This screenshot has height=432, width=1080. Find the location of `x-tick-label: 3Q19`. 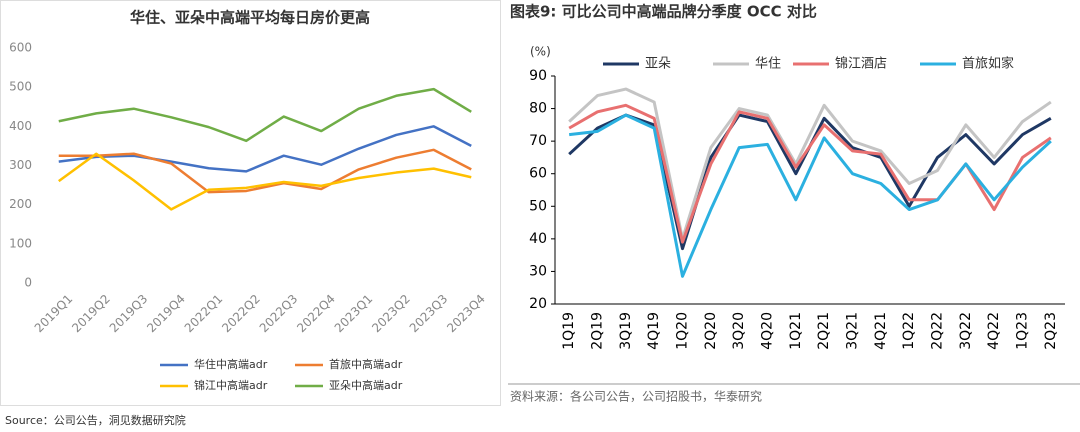

x-tick-label: 3Q19 is located at coordinates (626, 331).